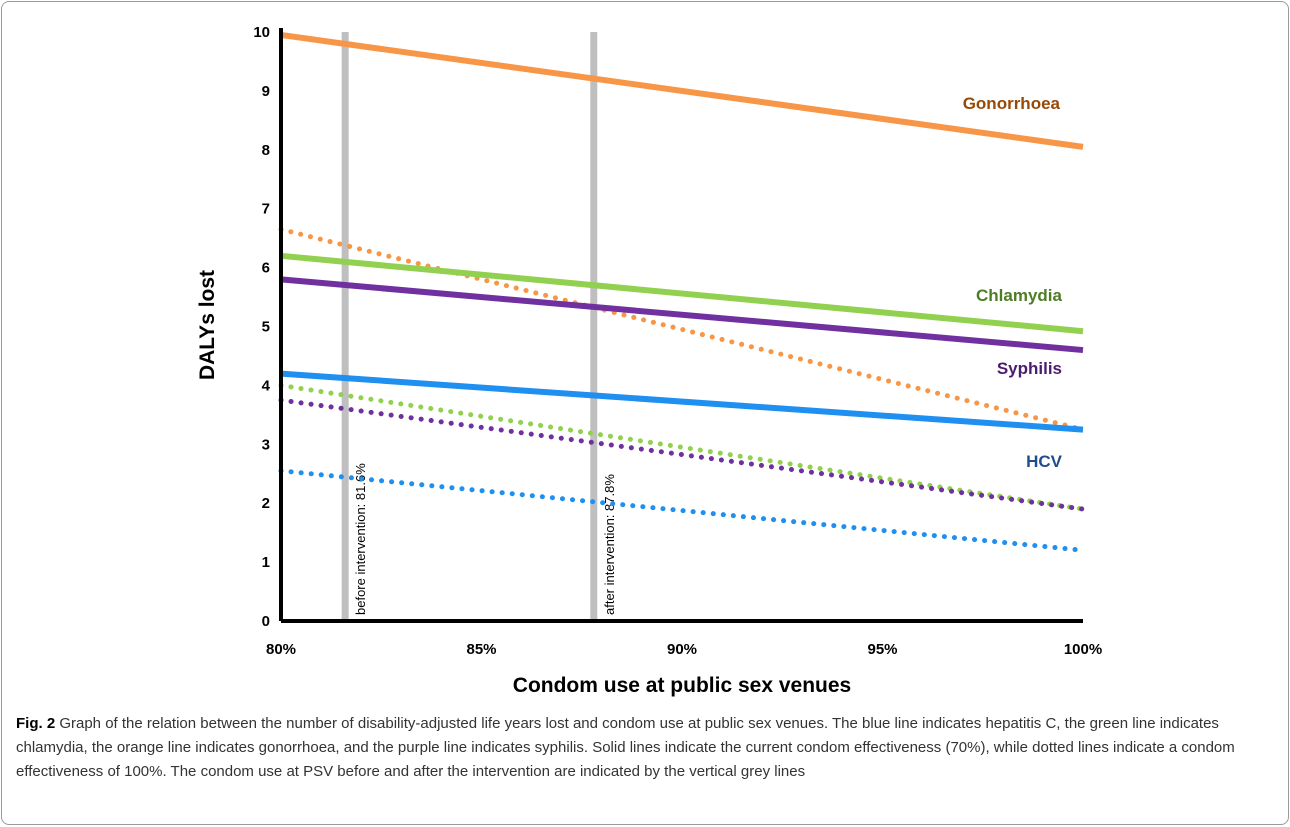  Describe the element at coordinates (207, 325) in the screenshot. I see `y-axis-title: DALYs lost` at that location.